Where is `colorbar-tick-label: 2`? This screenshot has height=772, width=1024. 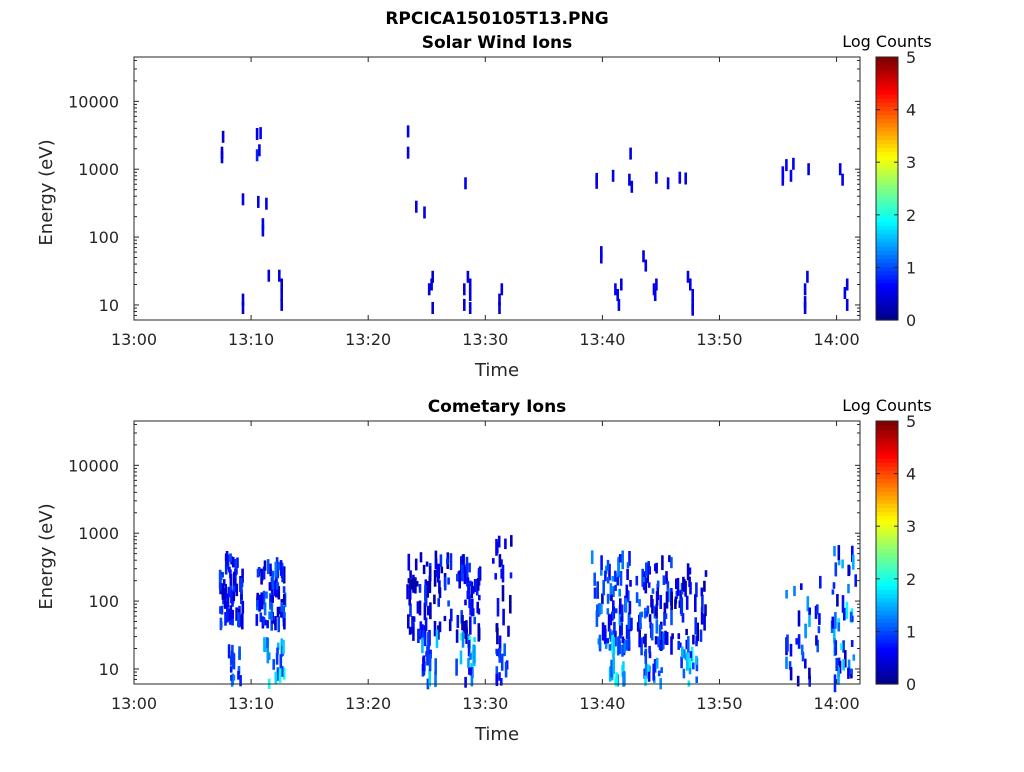
colorbar-tick-label: 2 is located at coordinates (911, 215).